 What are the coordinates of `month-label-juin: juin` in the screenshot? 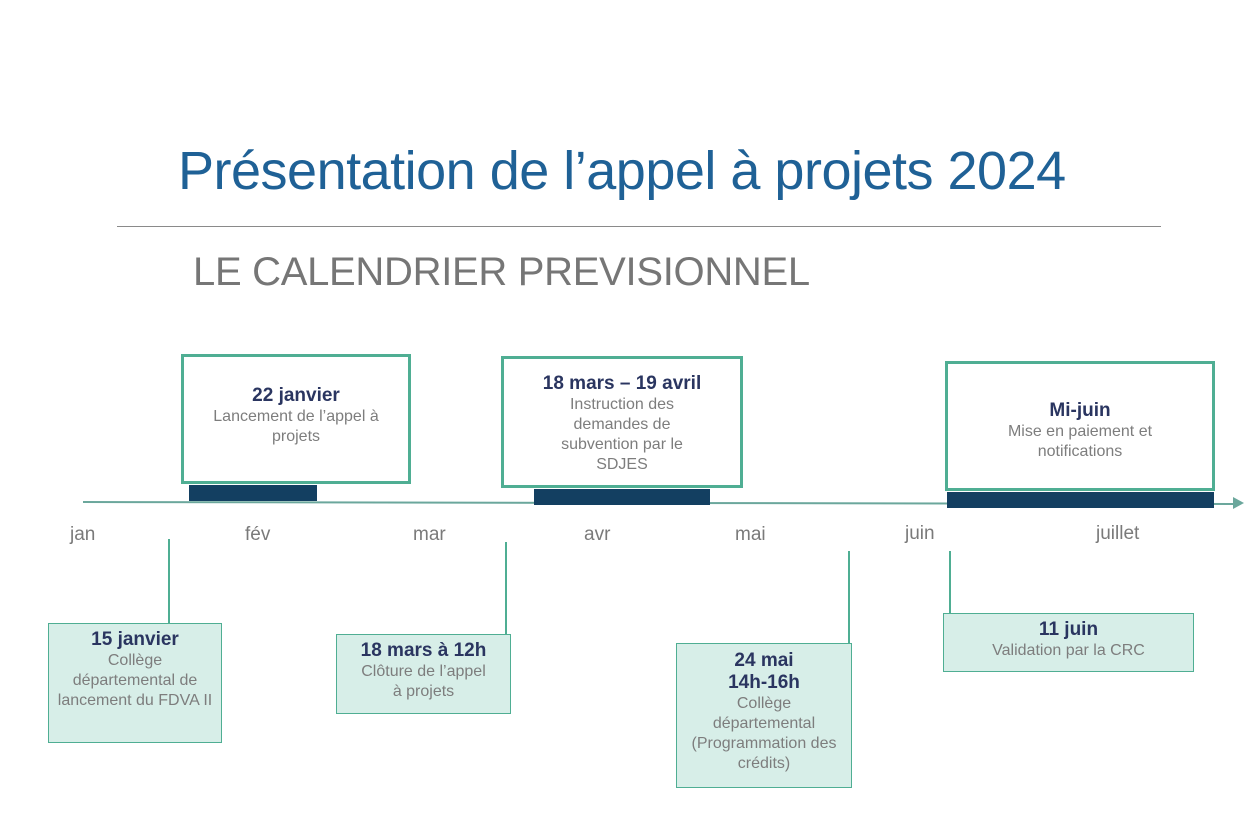 It's located at (920, 533).